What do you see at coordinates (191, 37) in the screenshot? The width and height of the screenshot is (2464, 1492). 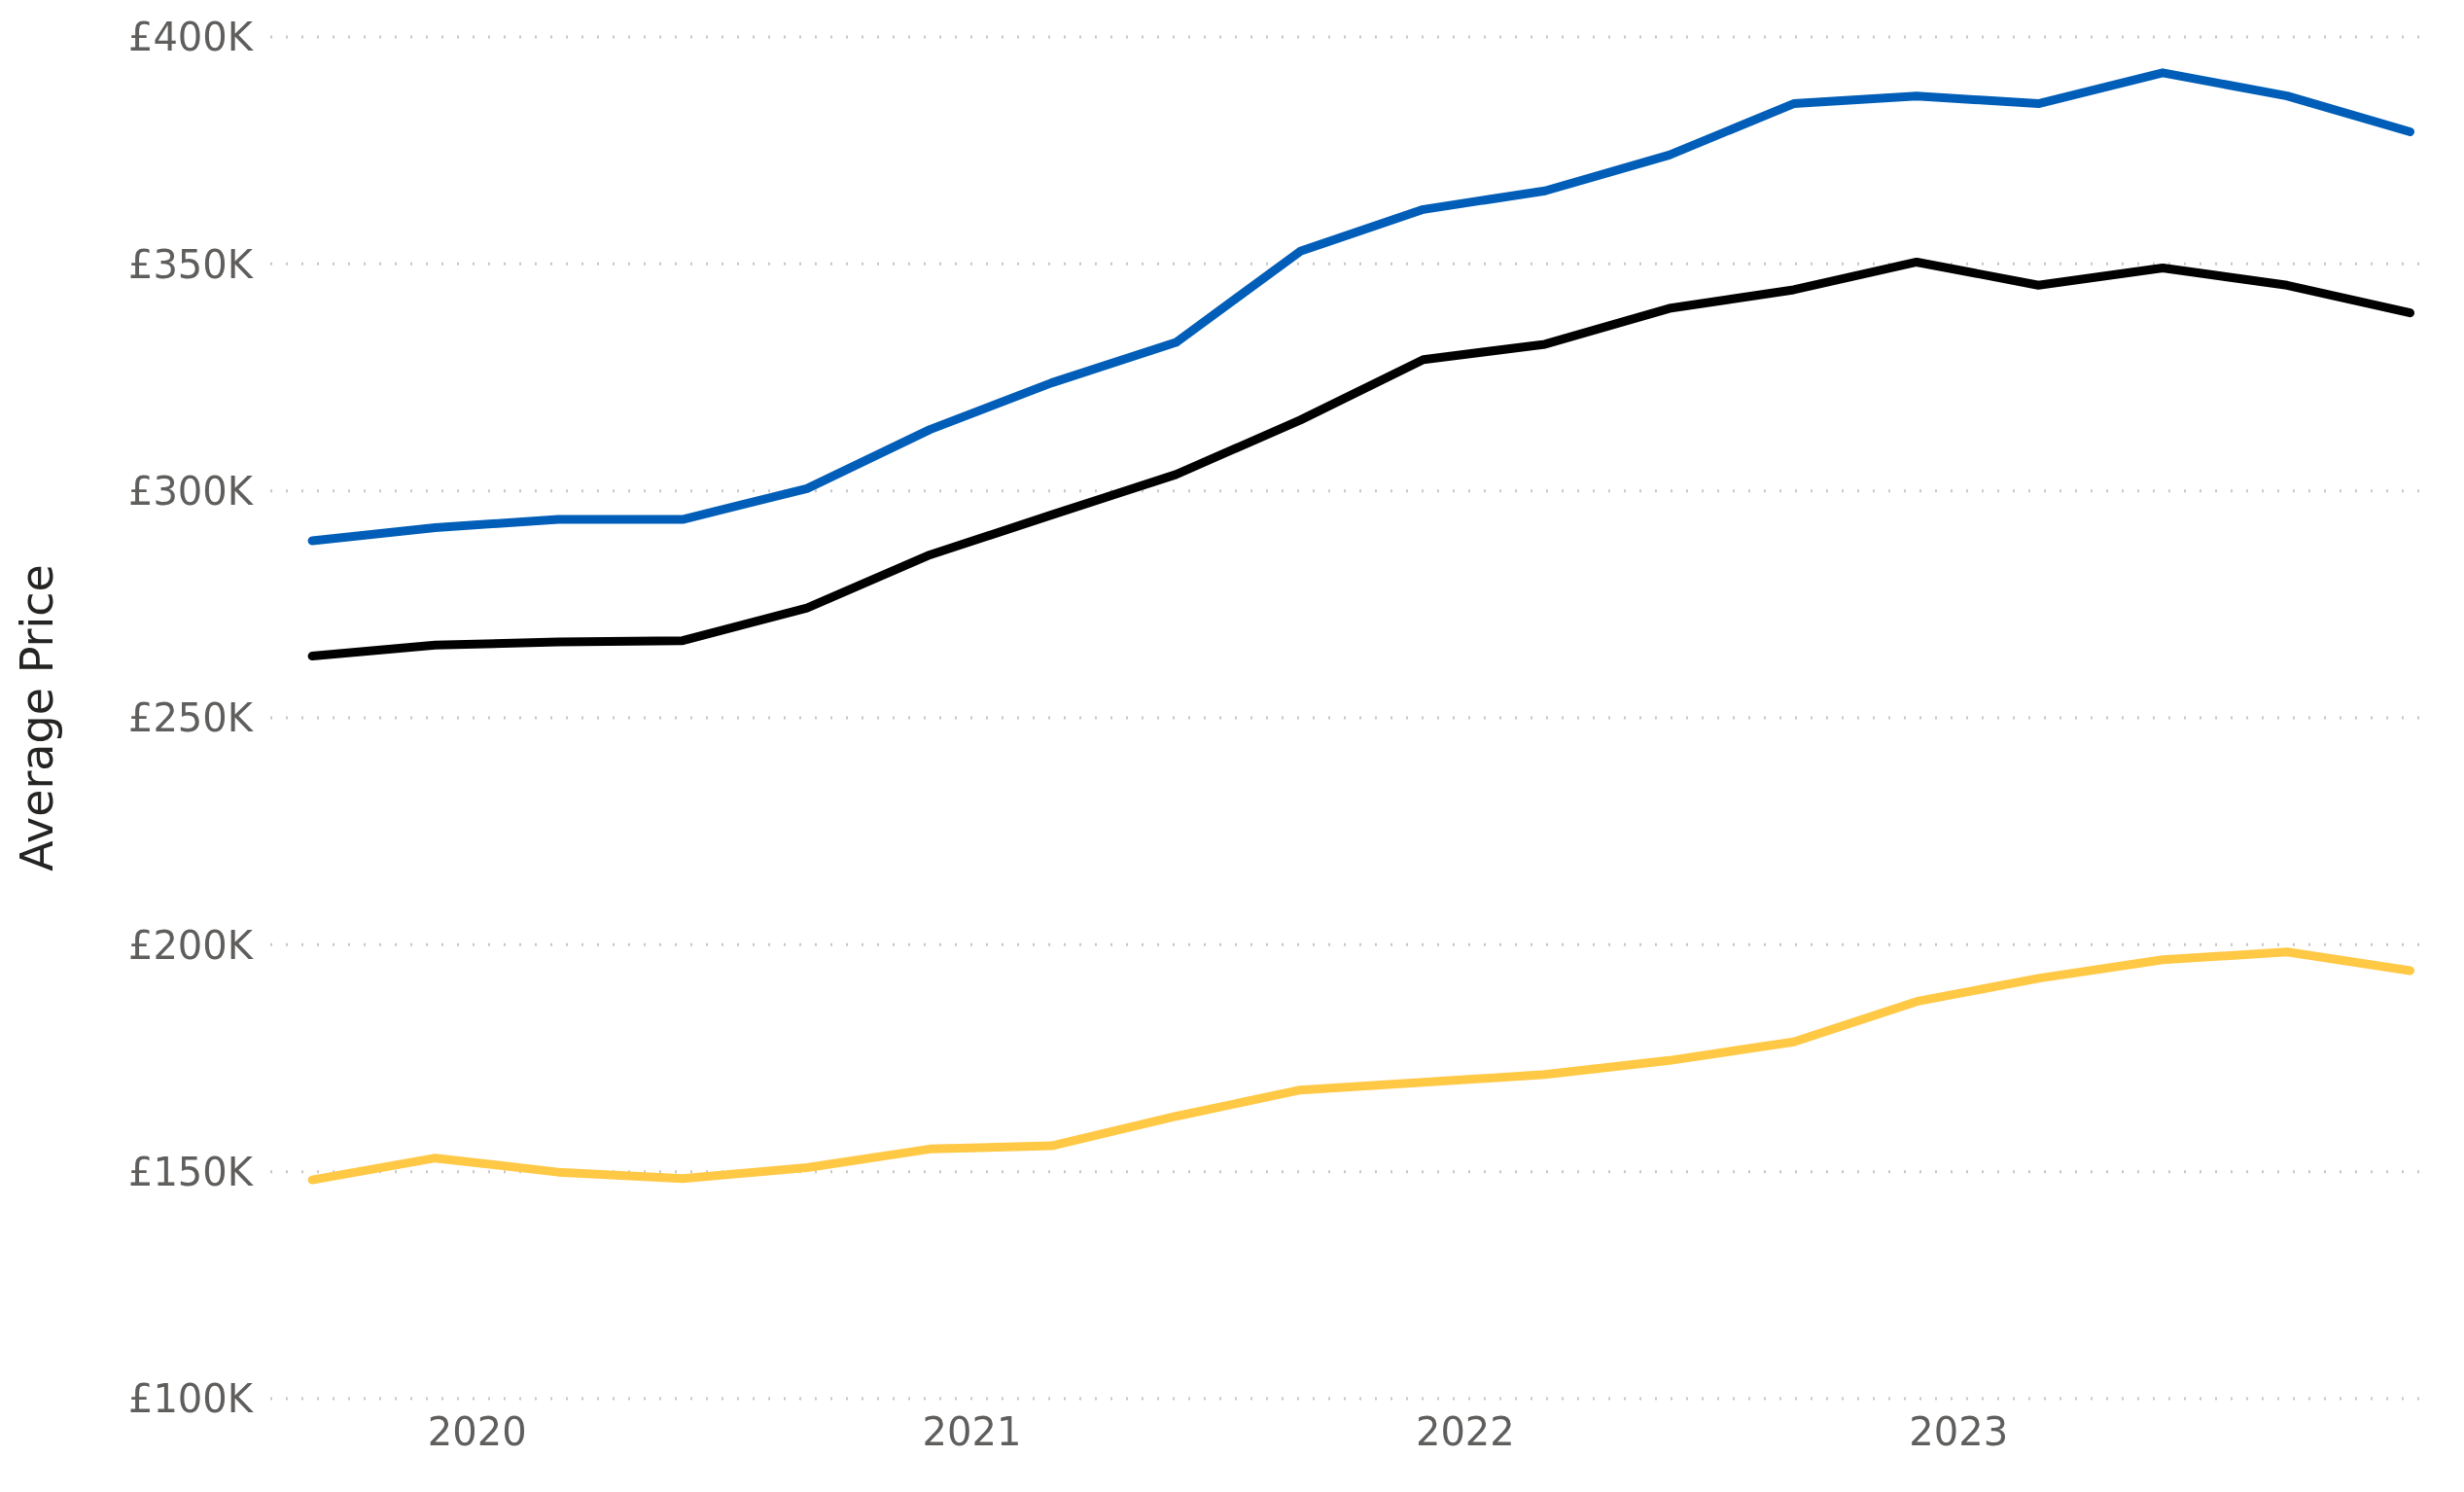 I see `y-tick-label: £400K` at bounding box center [191, 37].